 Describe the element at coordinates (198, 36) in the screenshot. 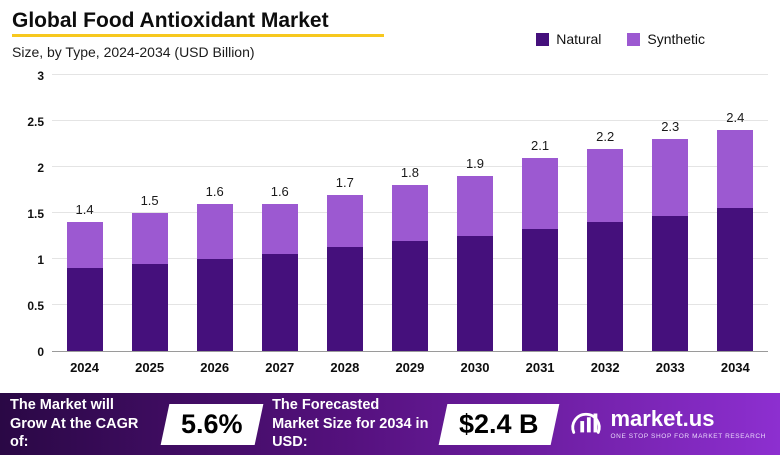

I see `title-underline` at that location.